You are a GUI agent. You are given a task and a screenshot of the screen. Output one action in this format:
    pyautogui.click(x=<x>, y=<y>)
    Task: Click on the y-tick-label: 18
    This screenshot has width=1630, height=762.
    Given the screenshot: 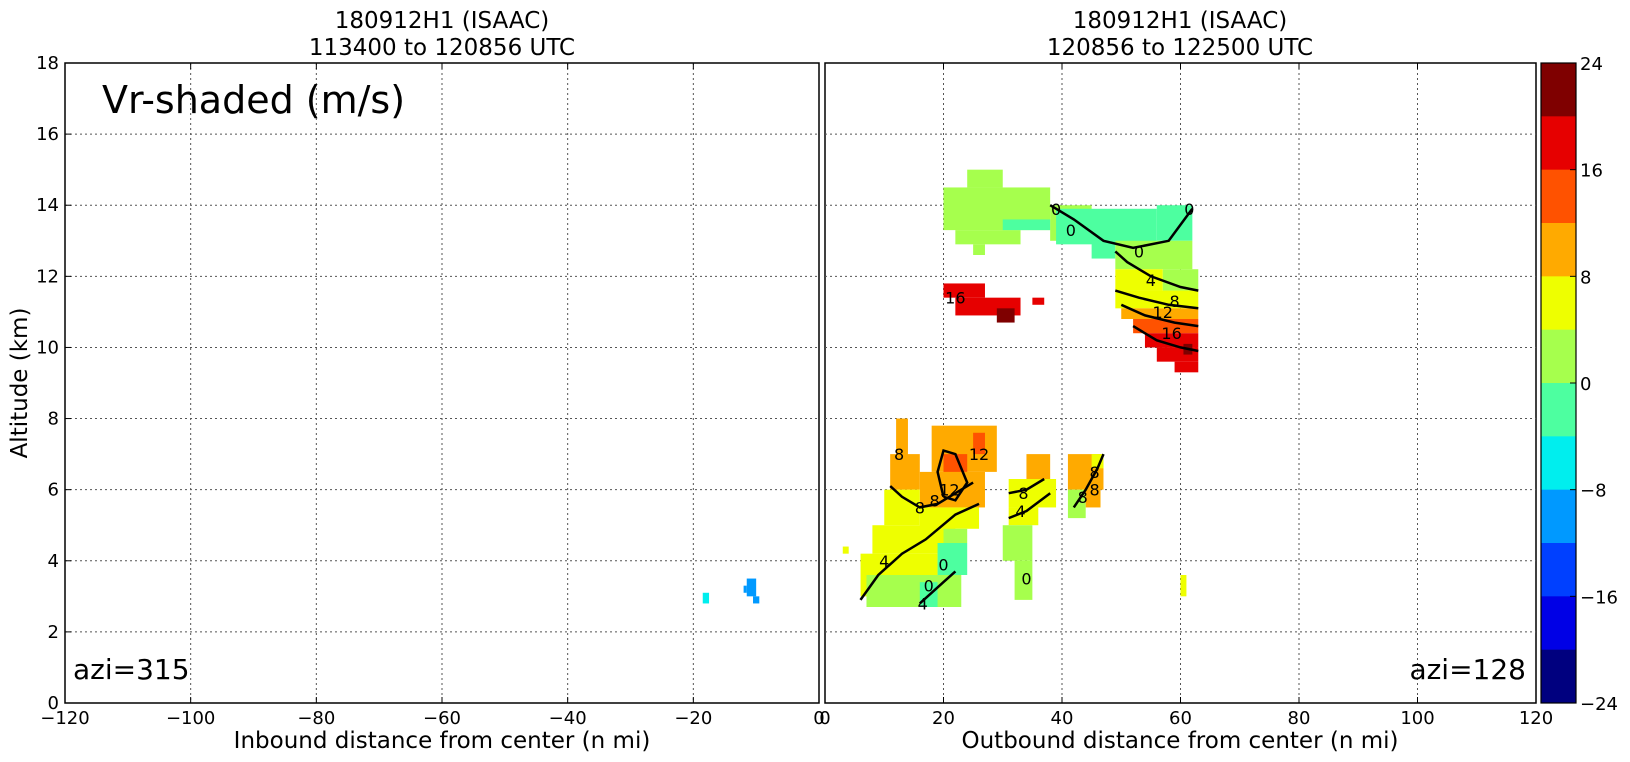 What is the action you would take?
    pyautogui.click(x=47, y=63)
    